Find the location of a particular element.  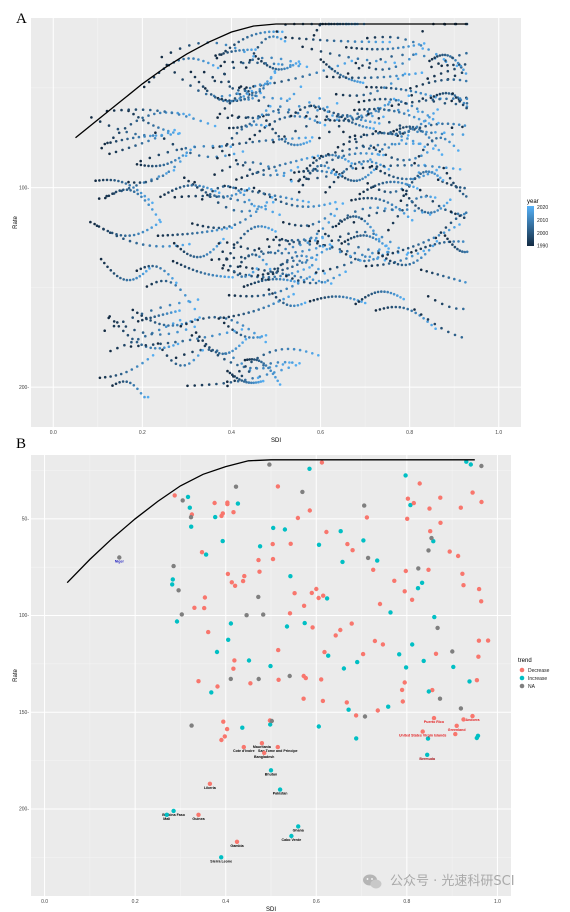

x-tick-label: 0.4 is located at coordinates (231, 433).